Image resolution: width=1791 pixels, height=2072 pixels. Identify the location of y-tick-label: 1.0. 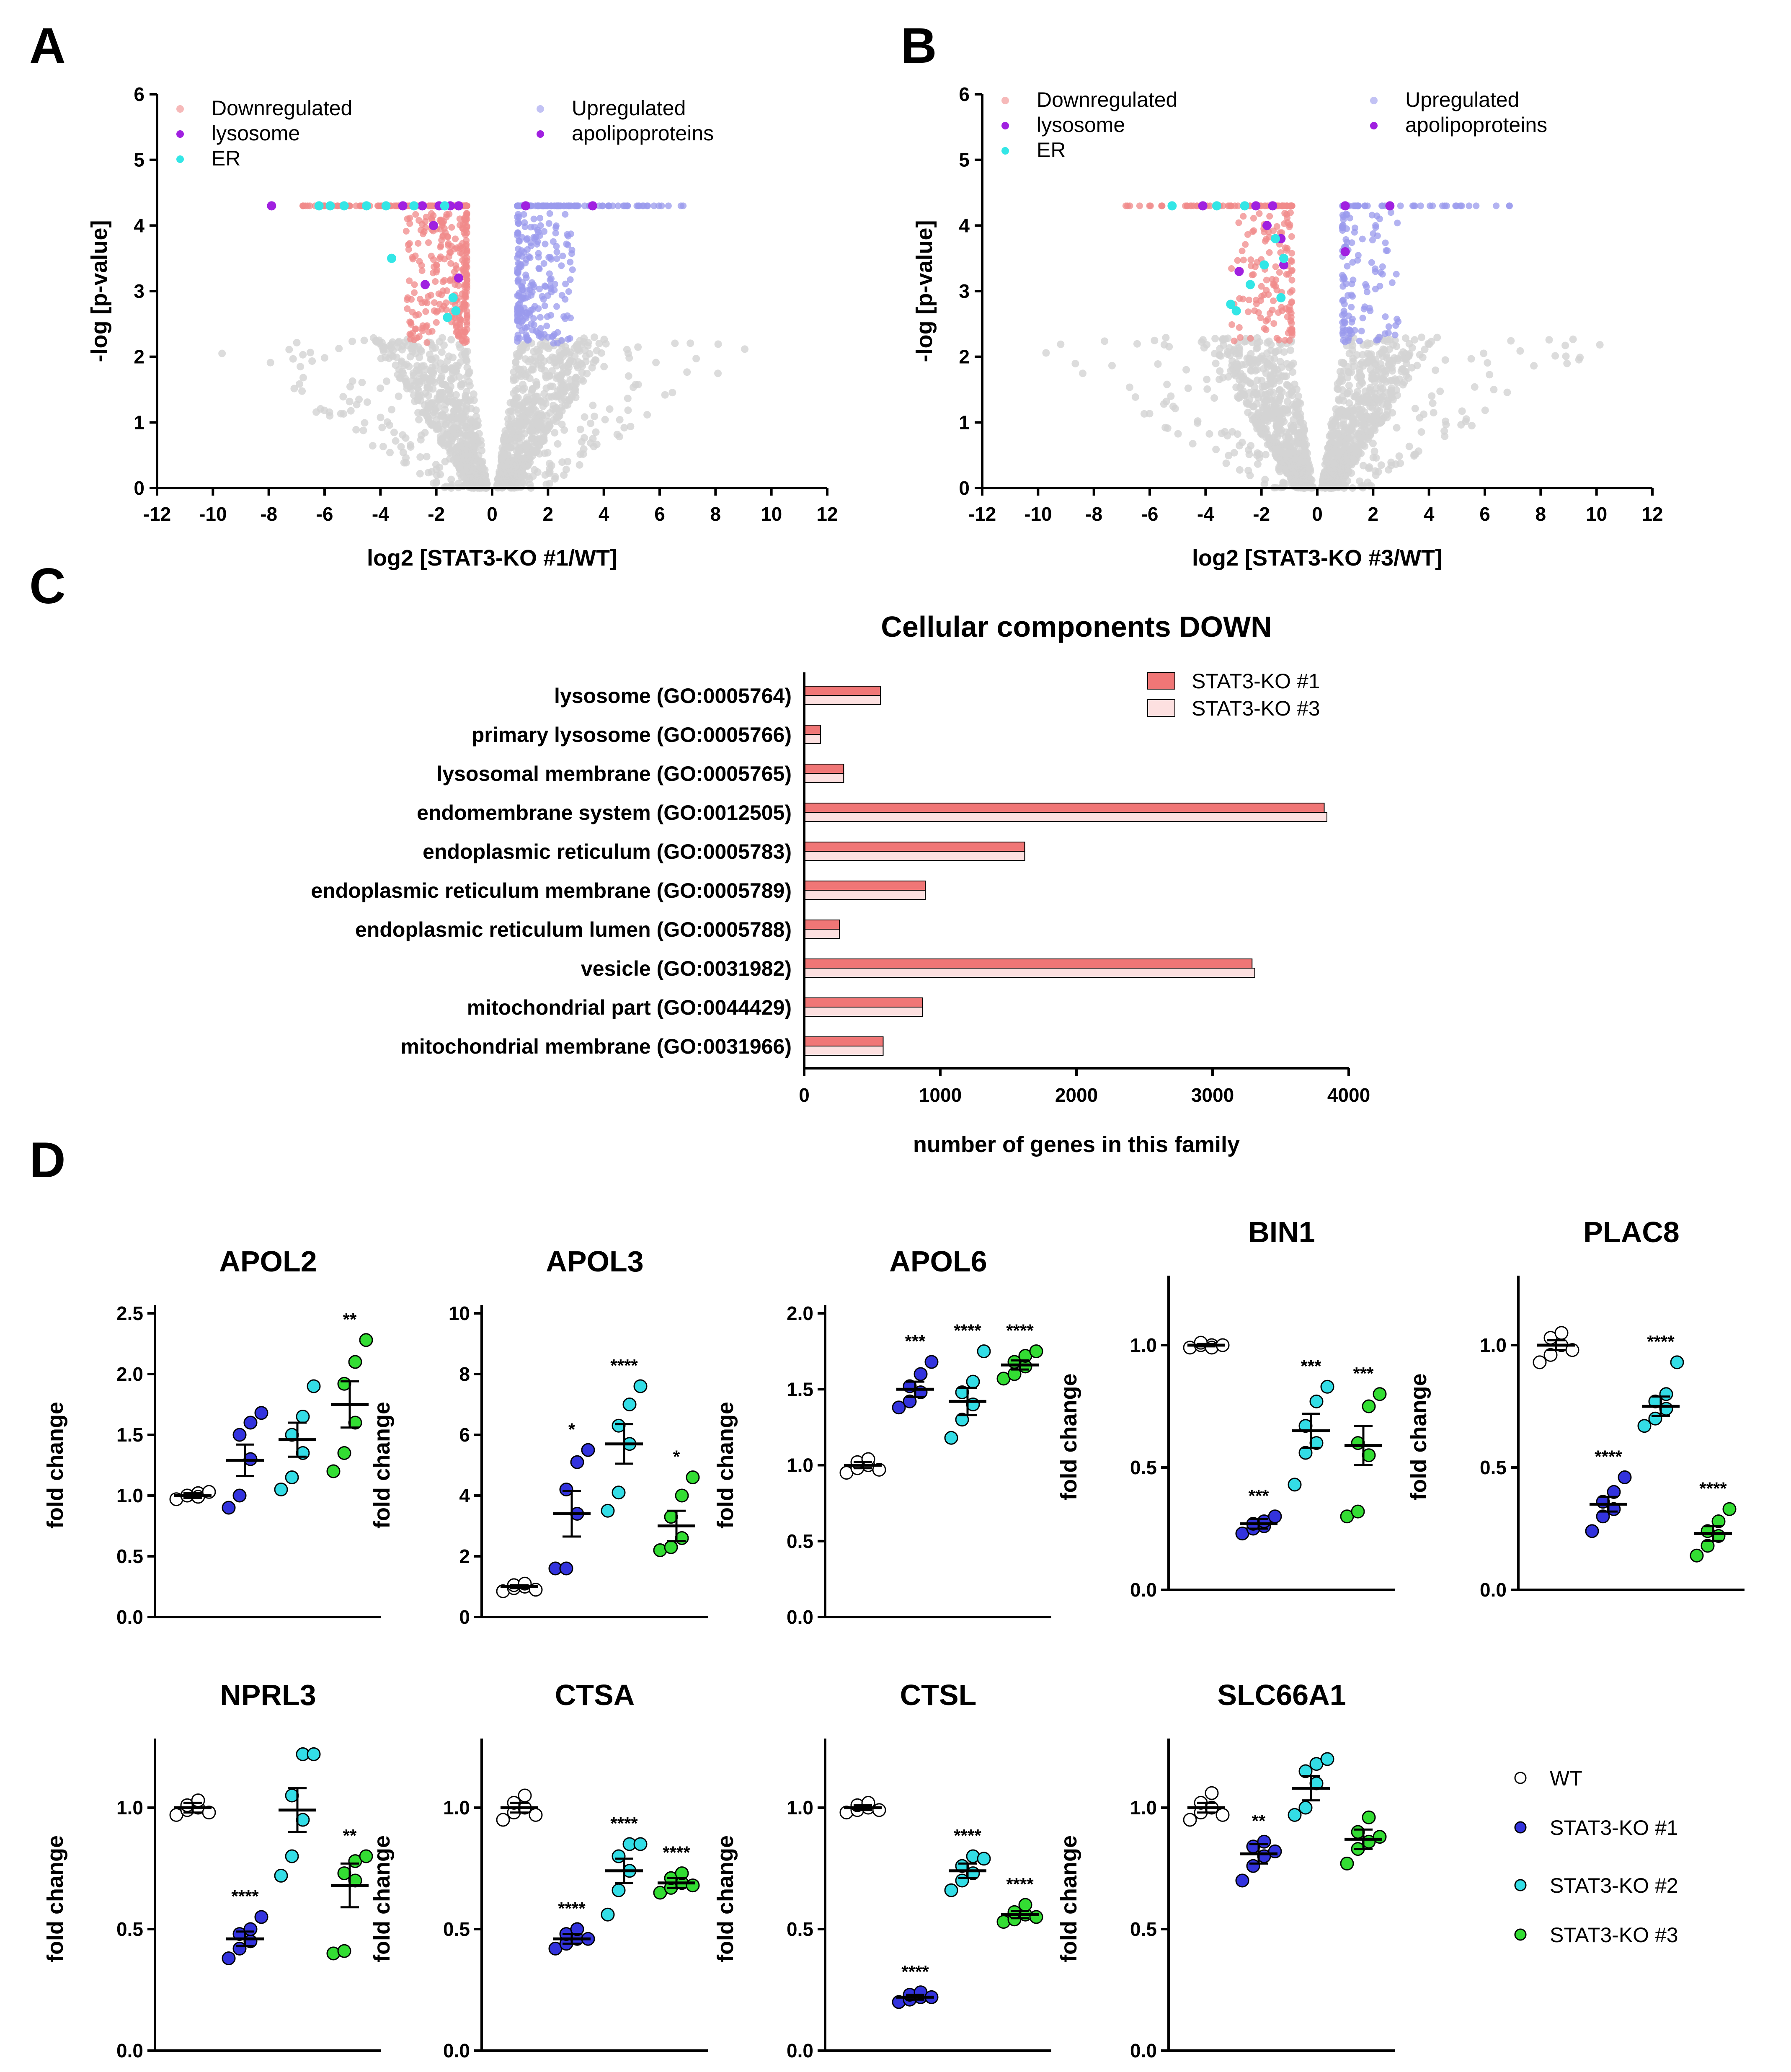
(800, 1808).